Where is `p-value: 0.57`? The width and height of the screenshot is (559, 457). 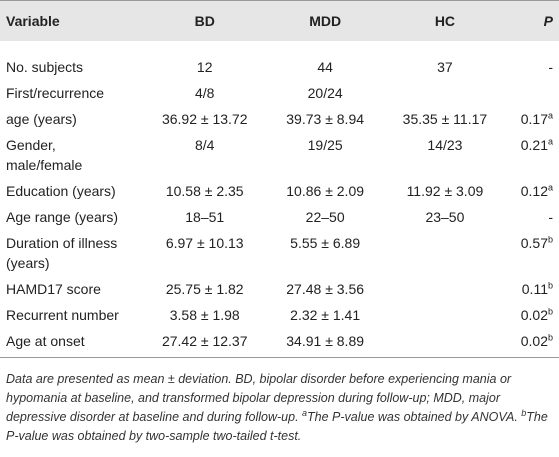 p-value: 0.57 is located at coordinates (534, 243).